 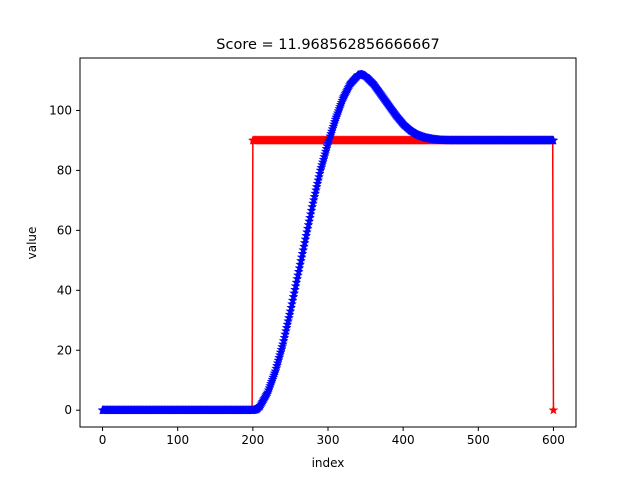 I want to click on x-tick-label: 600, so click(x=553, y=440).